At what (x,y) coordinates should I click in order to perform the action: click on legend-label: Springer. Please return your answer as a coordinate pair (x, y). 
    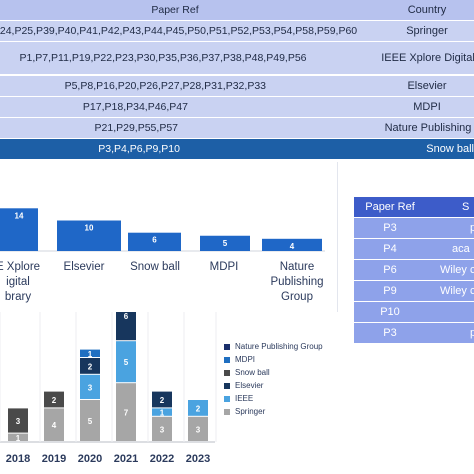
    Looking at the image, I should click on (250, 411).